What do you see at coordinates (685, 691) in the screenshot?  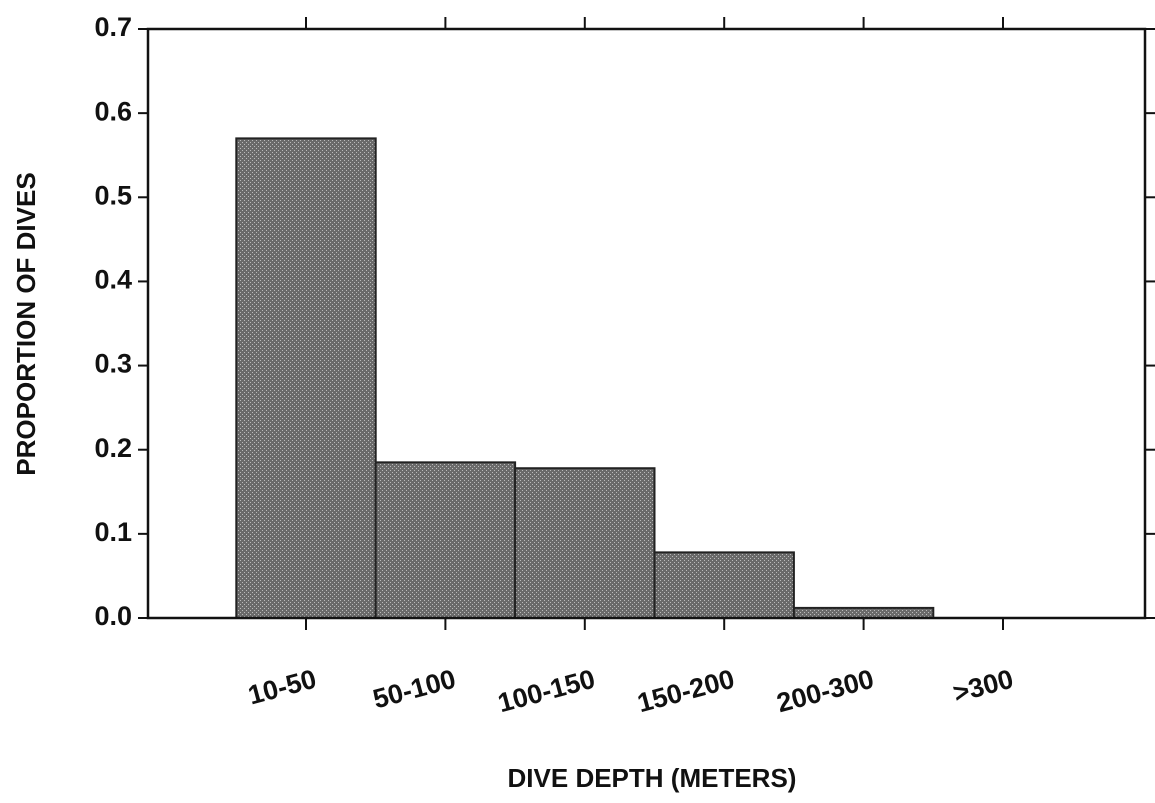 I see `x-tick-label: 150-200` at bounding box center [685, 691].